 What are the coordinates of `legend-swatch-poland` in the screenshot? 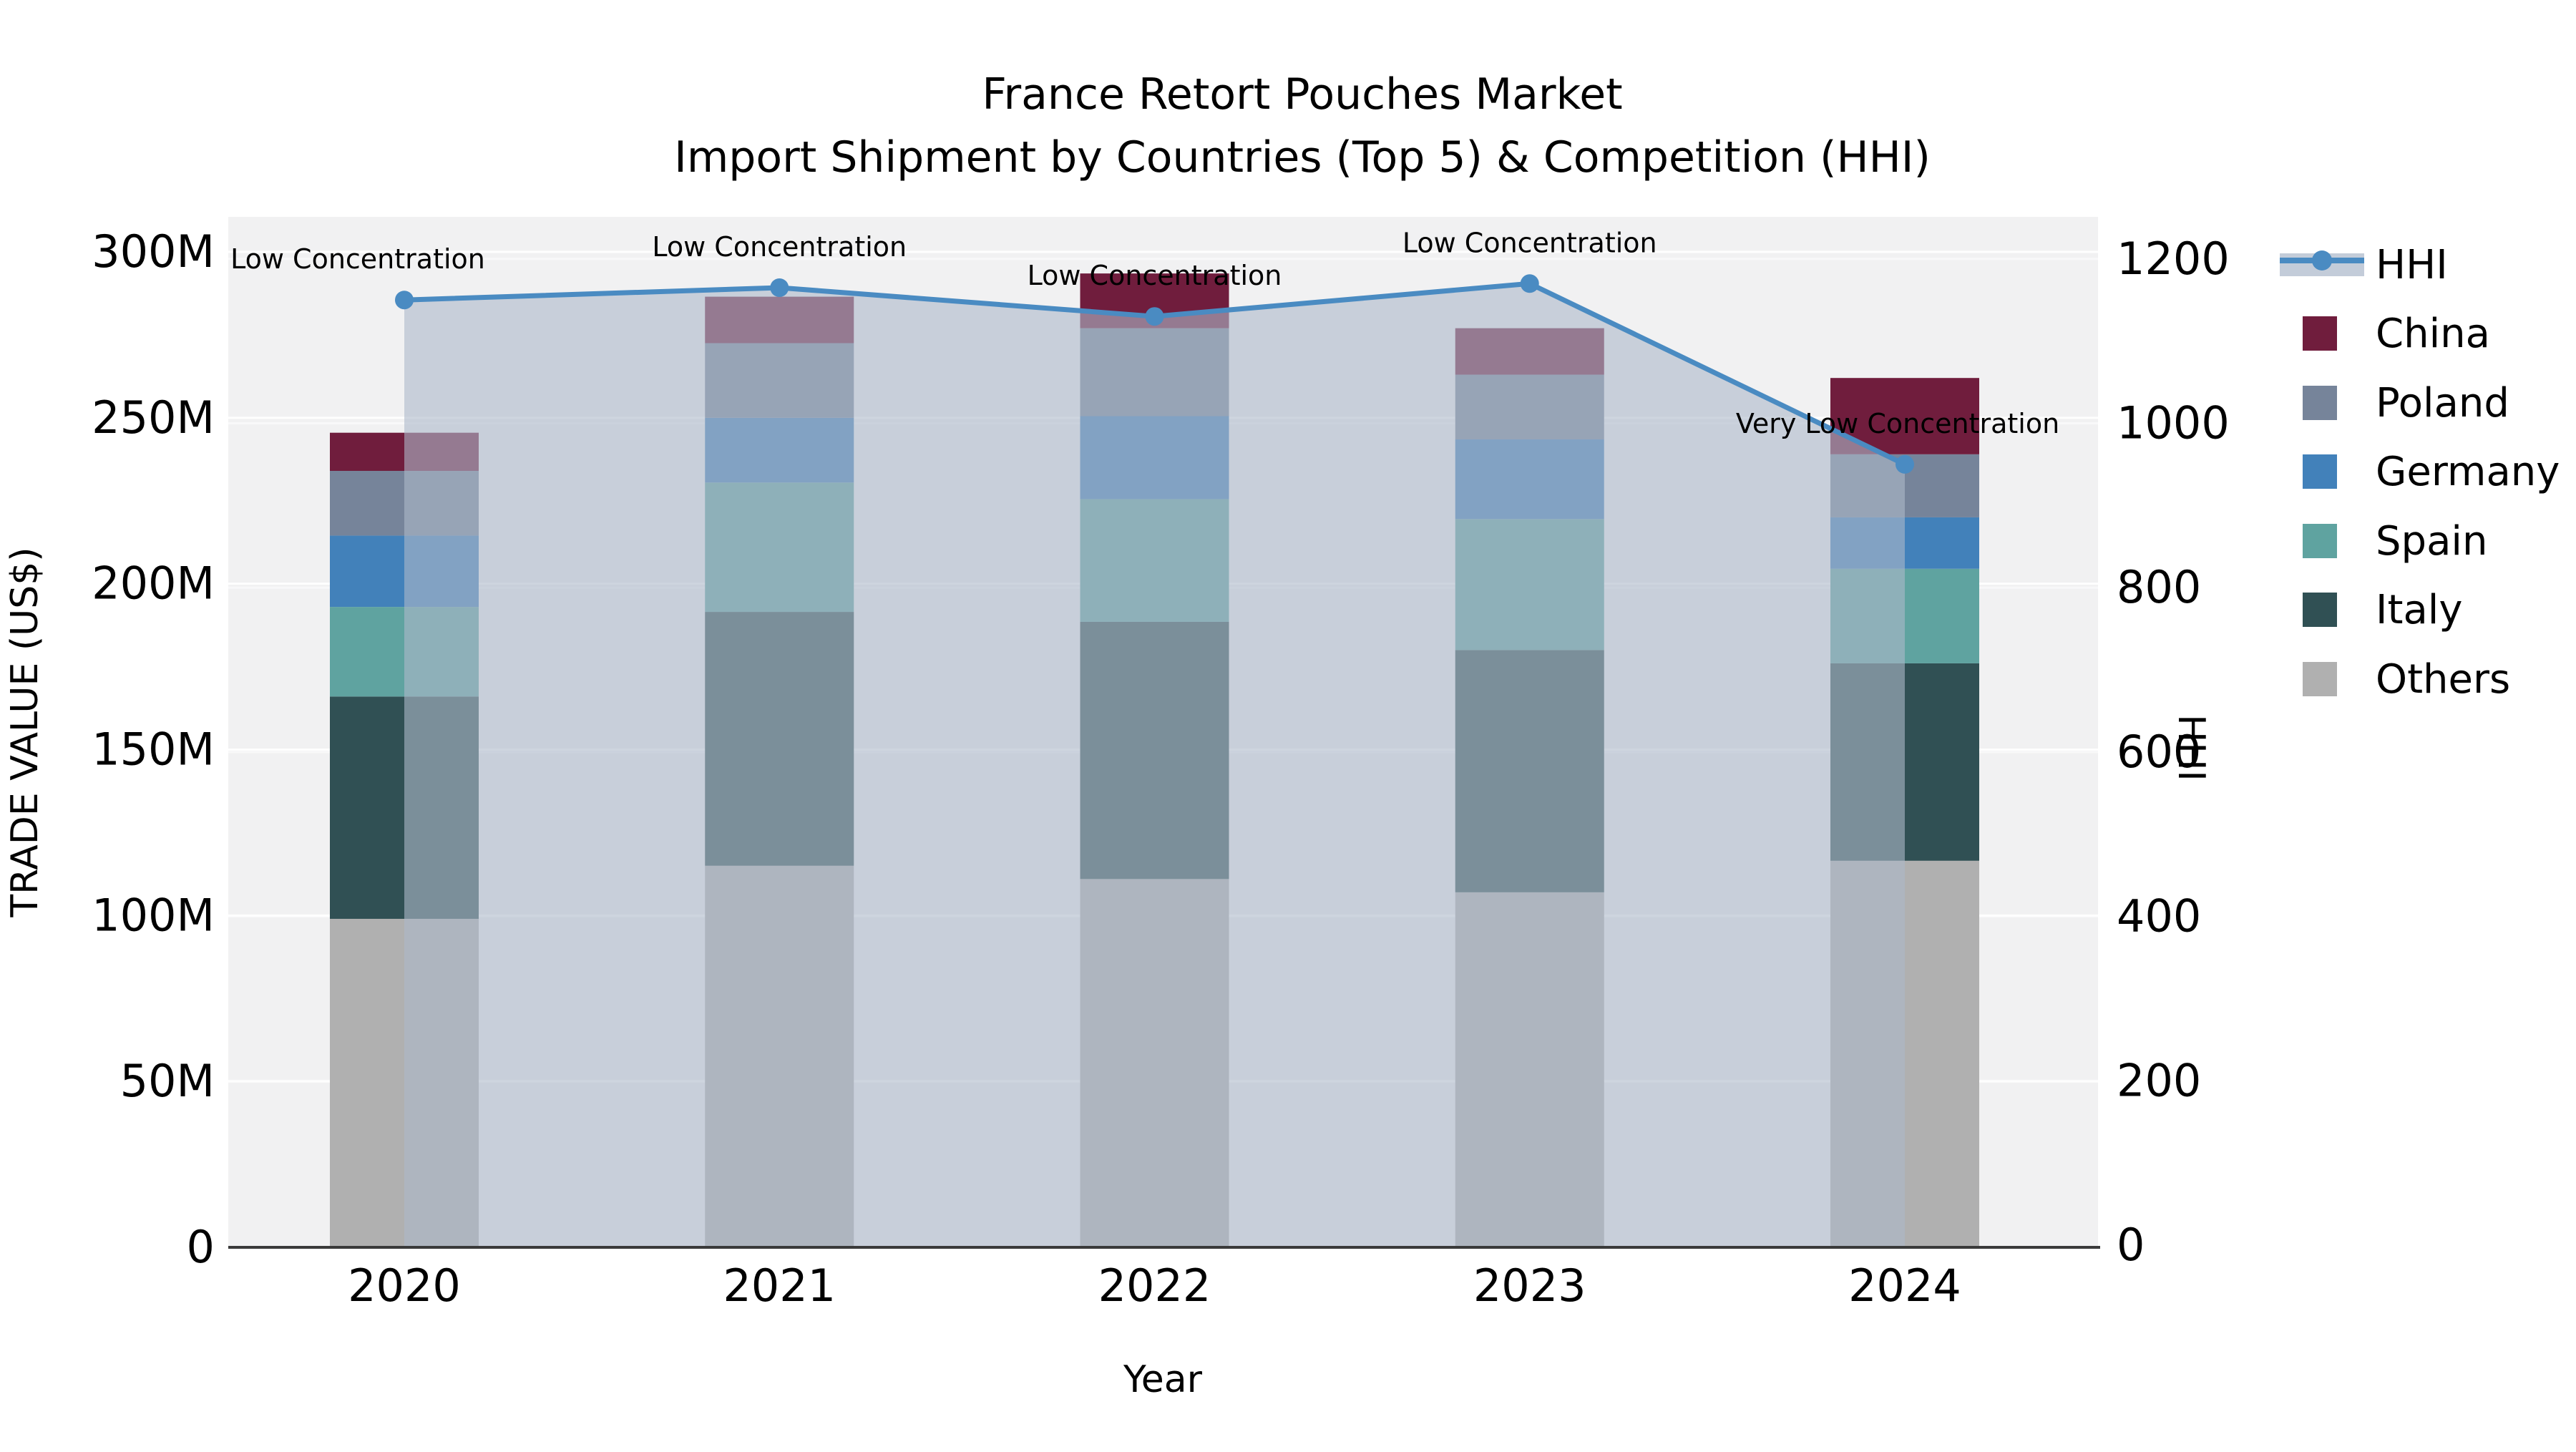 It's located at (2320, 403).